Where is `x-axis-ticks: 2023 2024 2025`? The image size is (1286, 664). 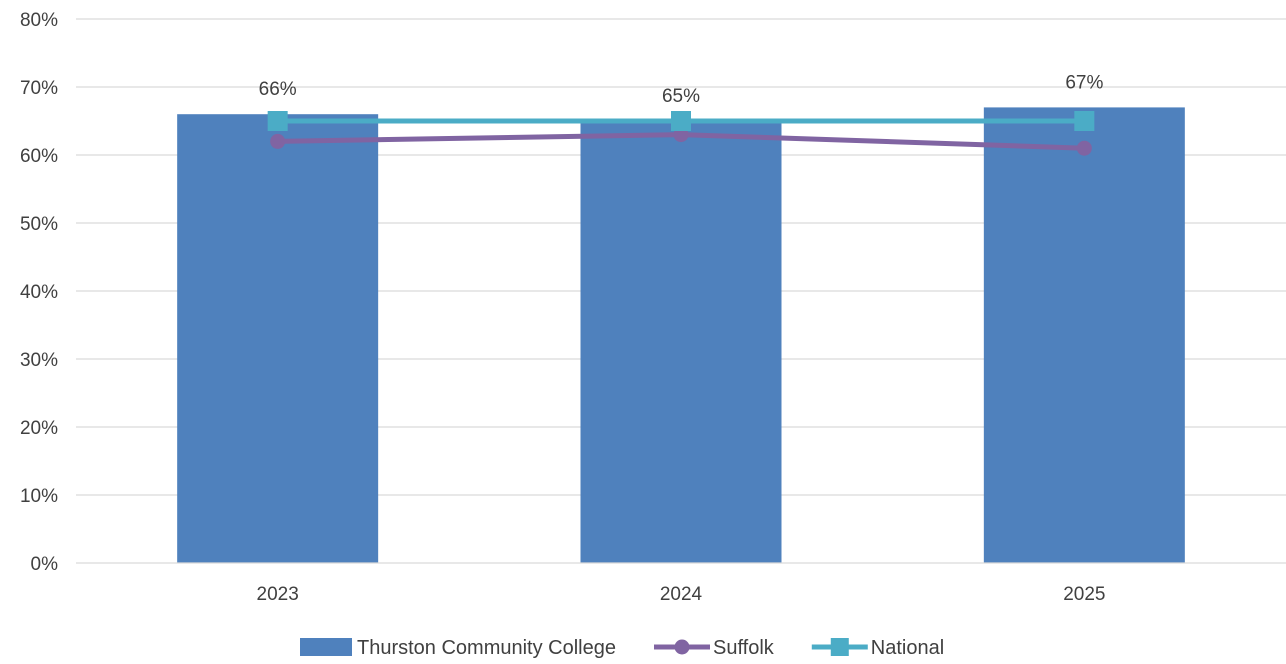 x-axis-ticks: 2023 2024 2025 is located at coordinates (681, 594).